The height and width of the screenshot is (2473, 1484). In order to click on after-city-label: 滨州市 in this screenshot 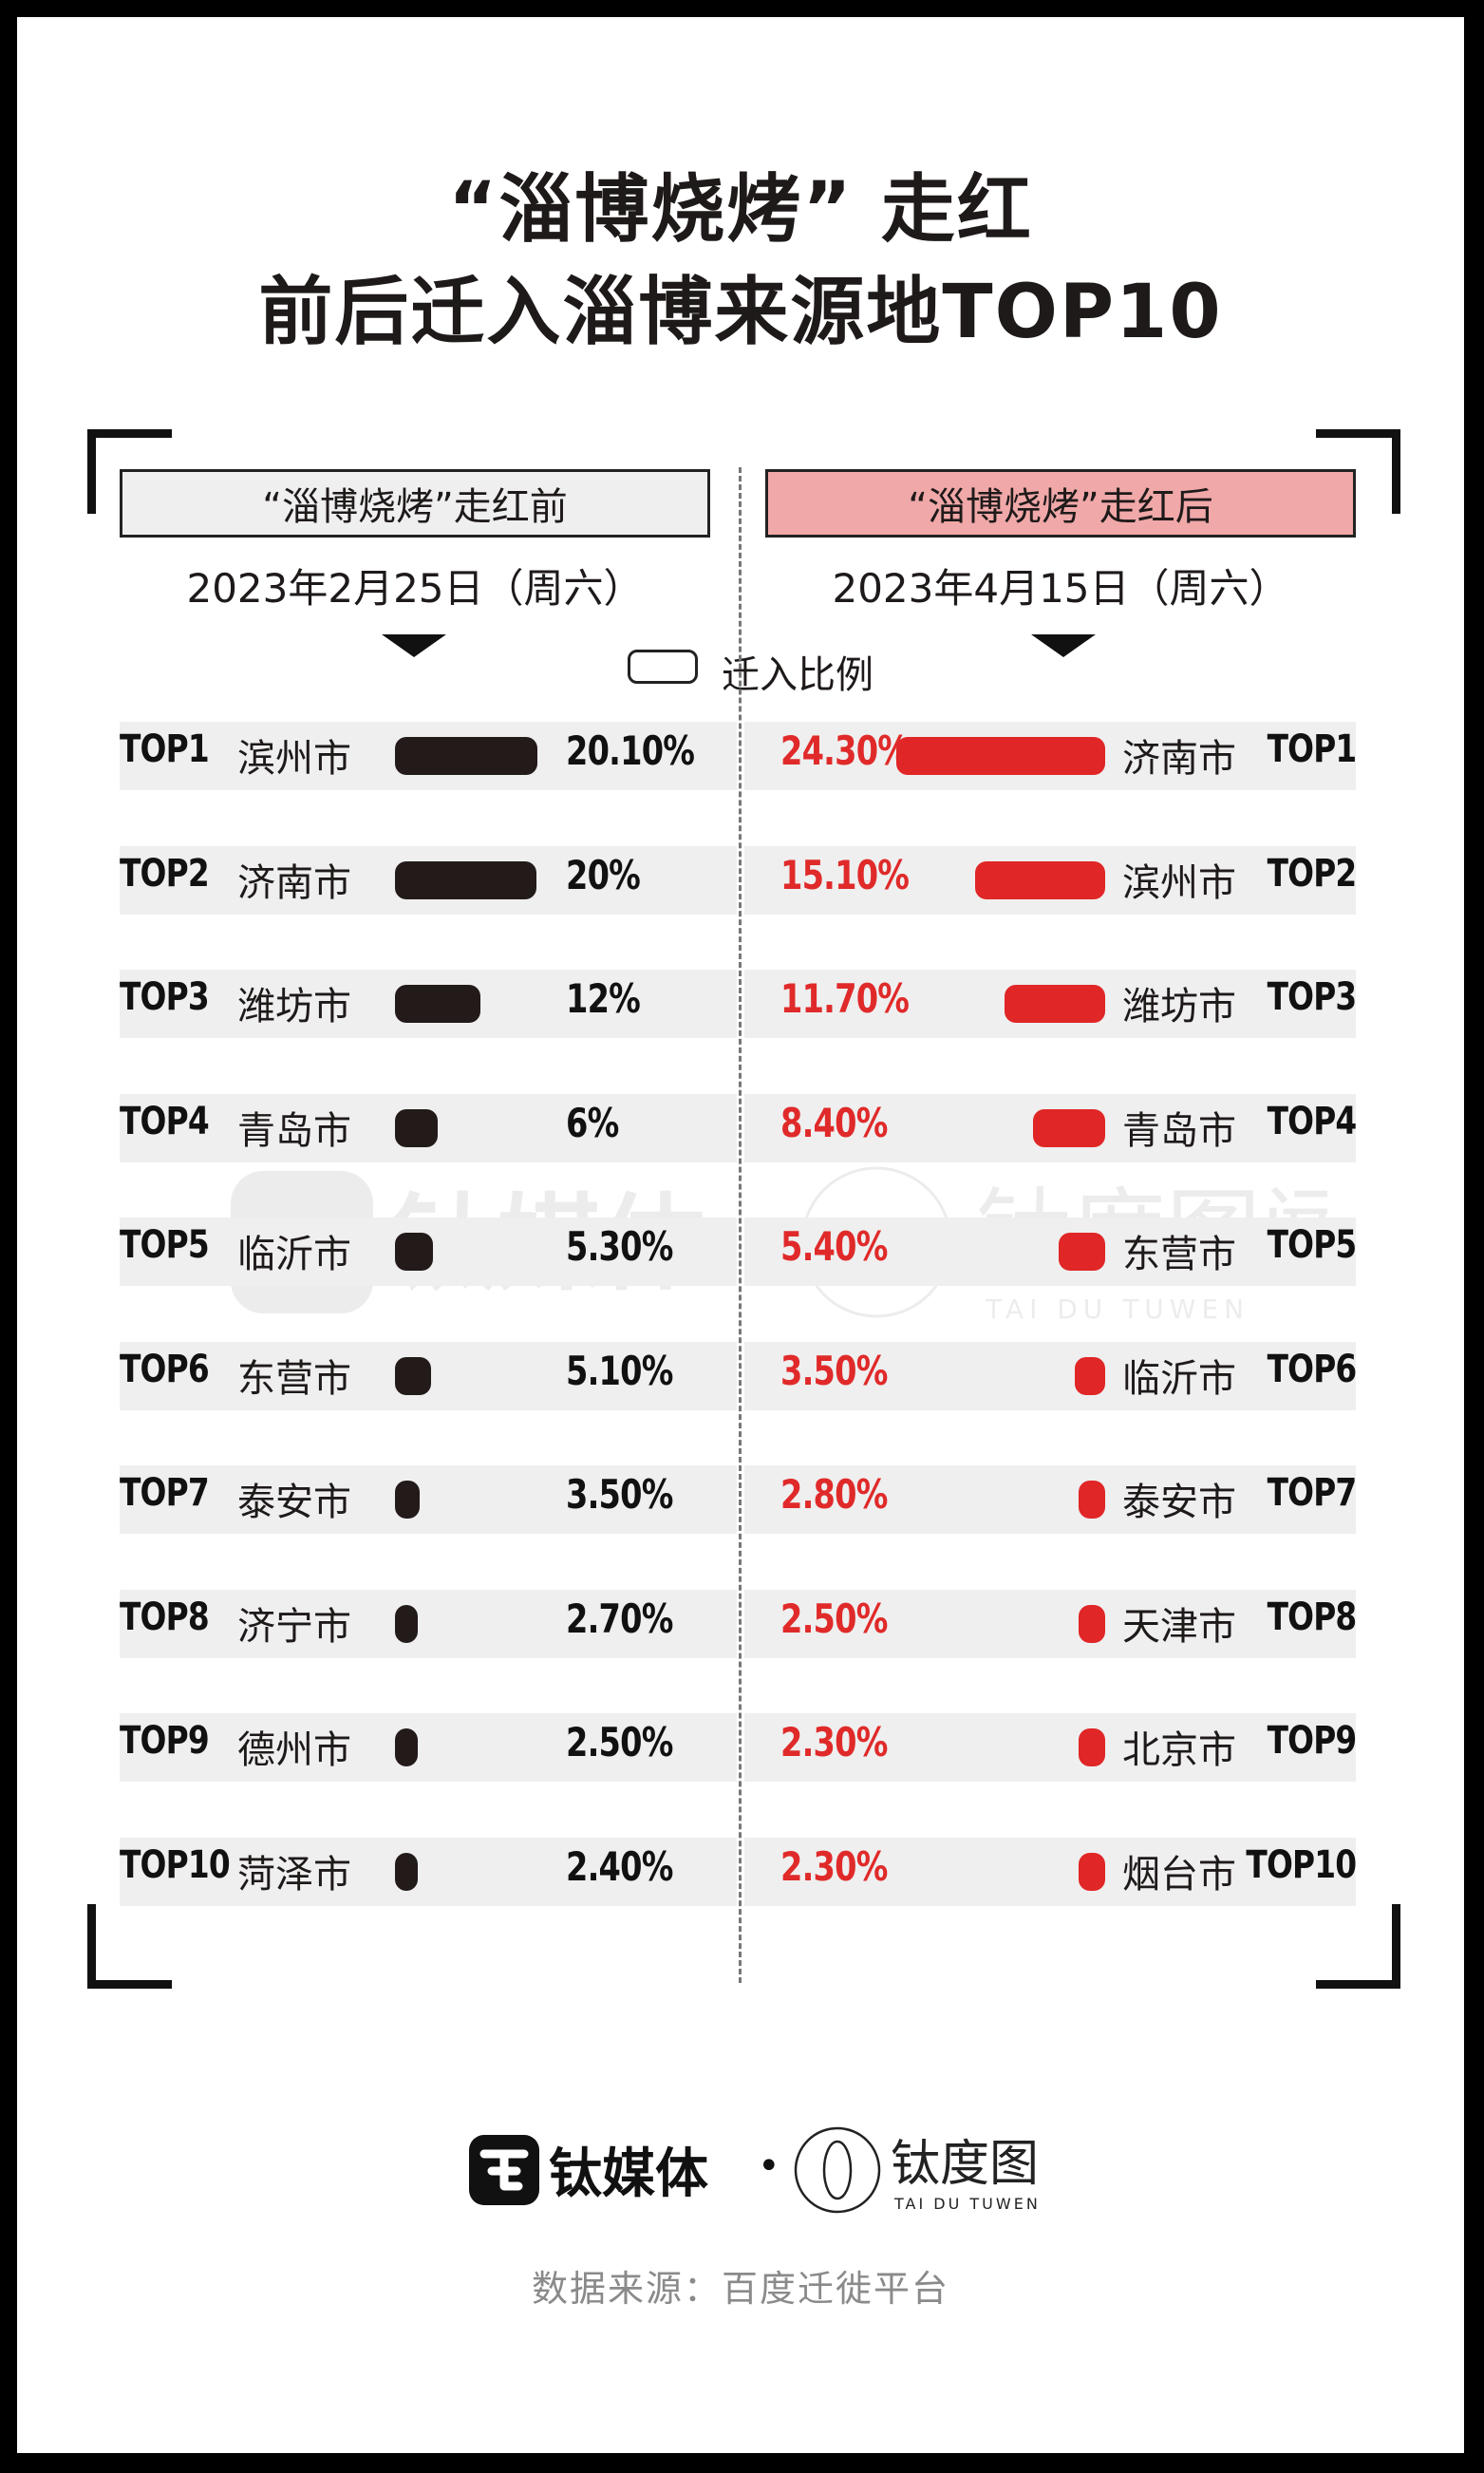, I will do `click(1179, 882)`.